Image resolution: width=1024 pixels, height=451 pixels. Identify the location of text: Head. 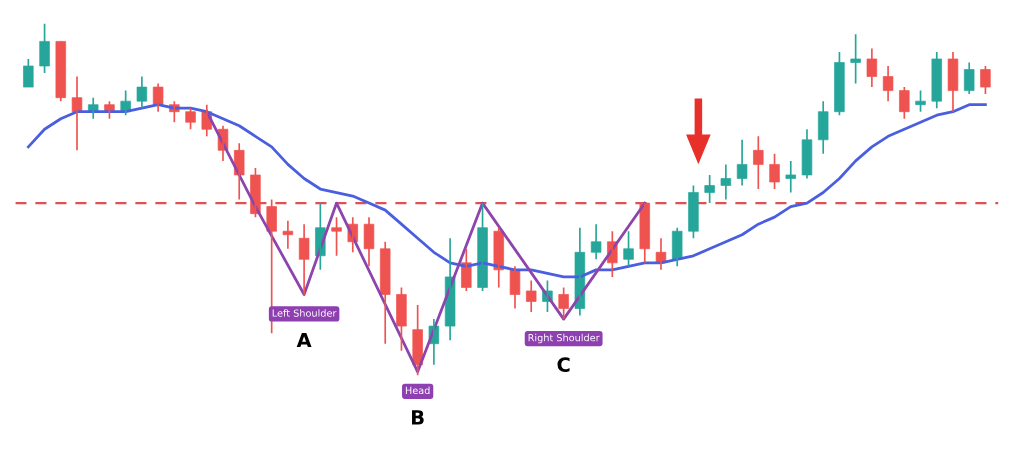
(417, 390).